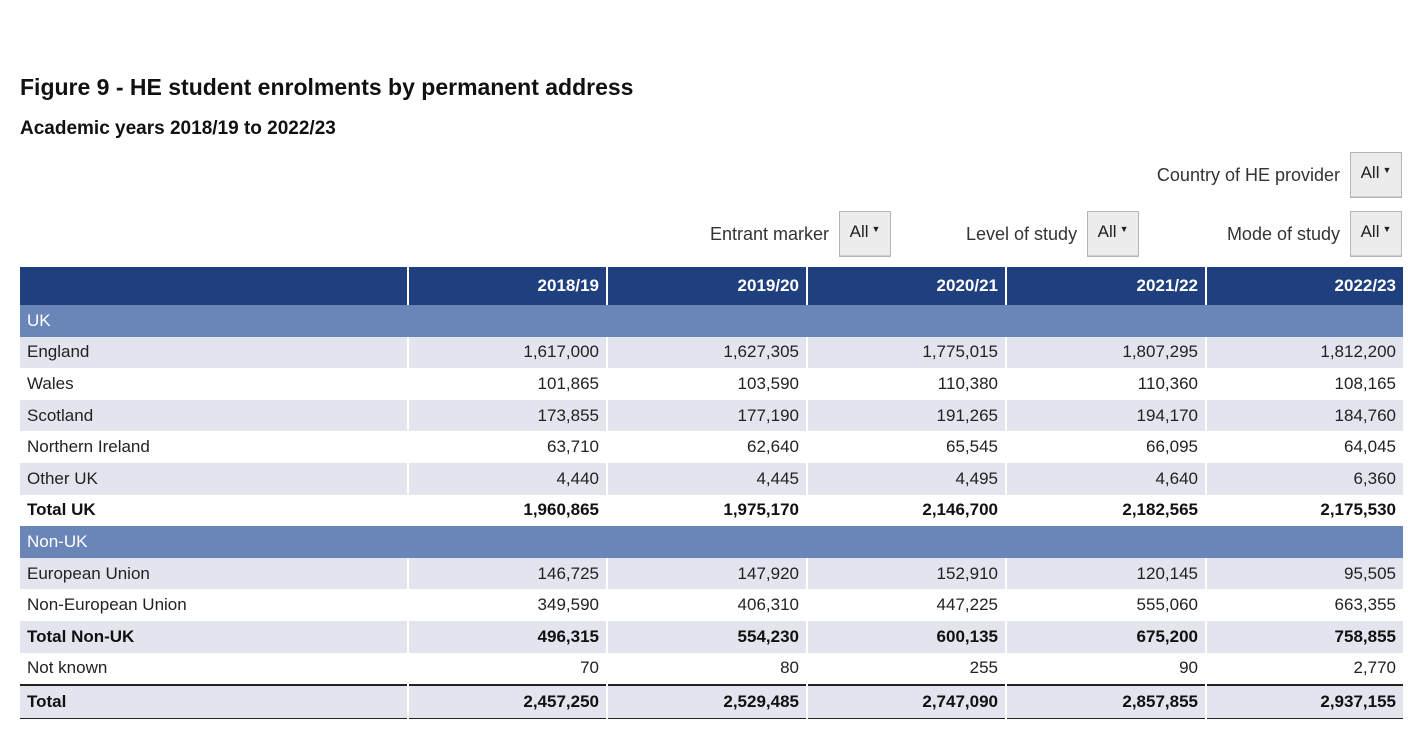  Describe the element at coordinates (508, 447) in the screenshot. I see `table-cell: 63,710` at that location.